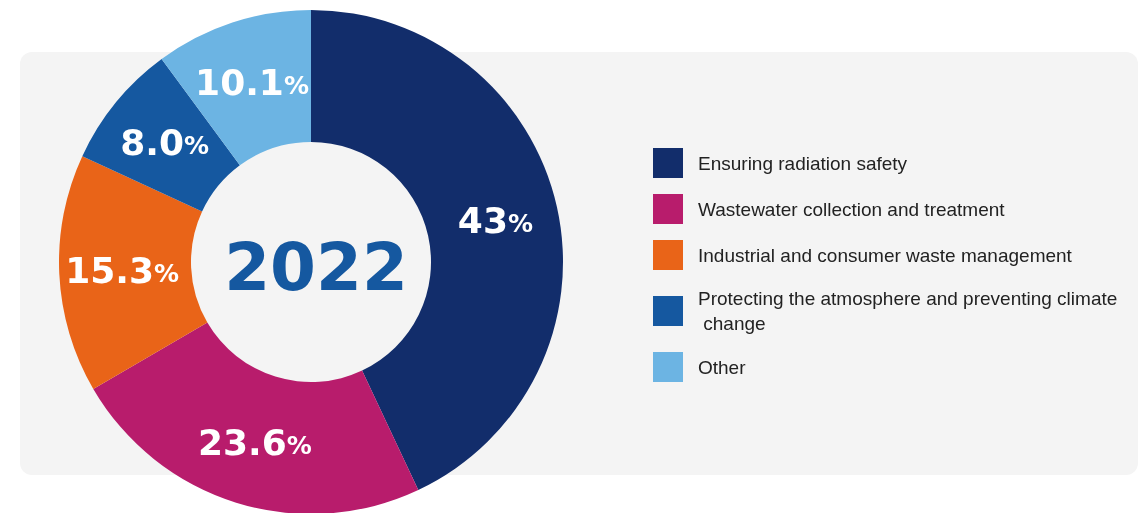 The image size is (1138, 513). Describe the element at coordinates (495, 221) in the screenshot. I see `data-label: 43%` at that location.